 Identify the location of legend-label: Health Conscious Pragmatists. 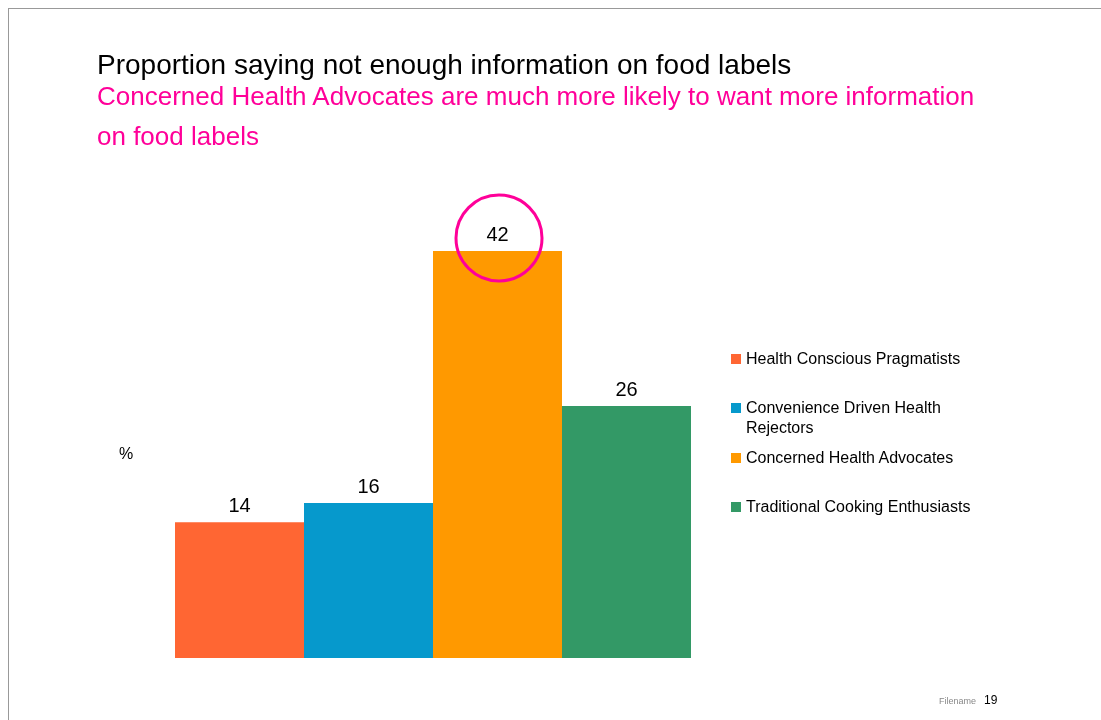
(854, 359).